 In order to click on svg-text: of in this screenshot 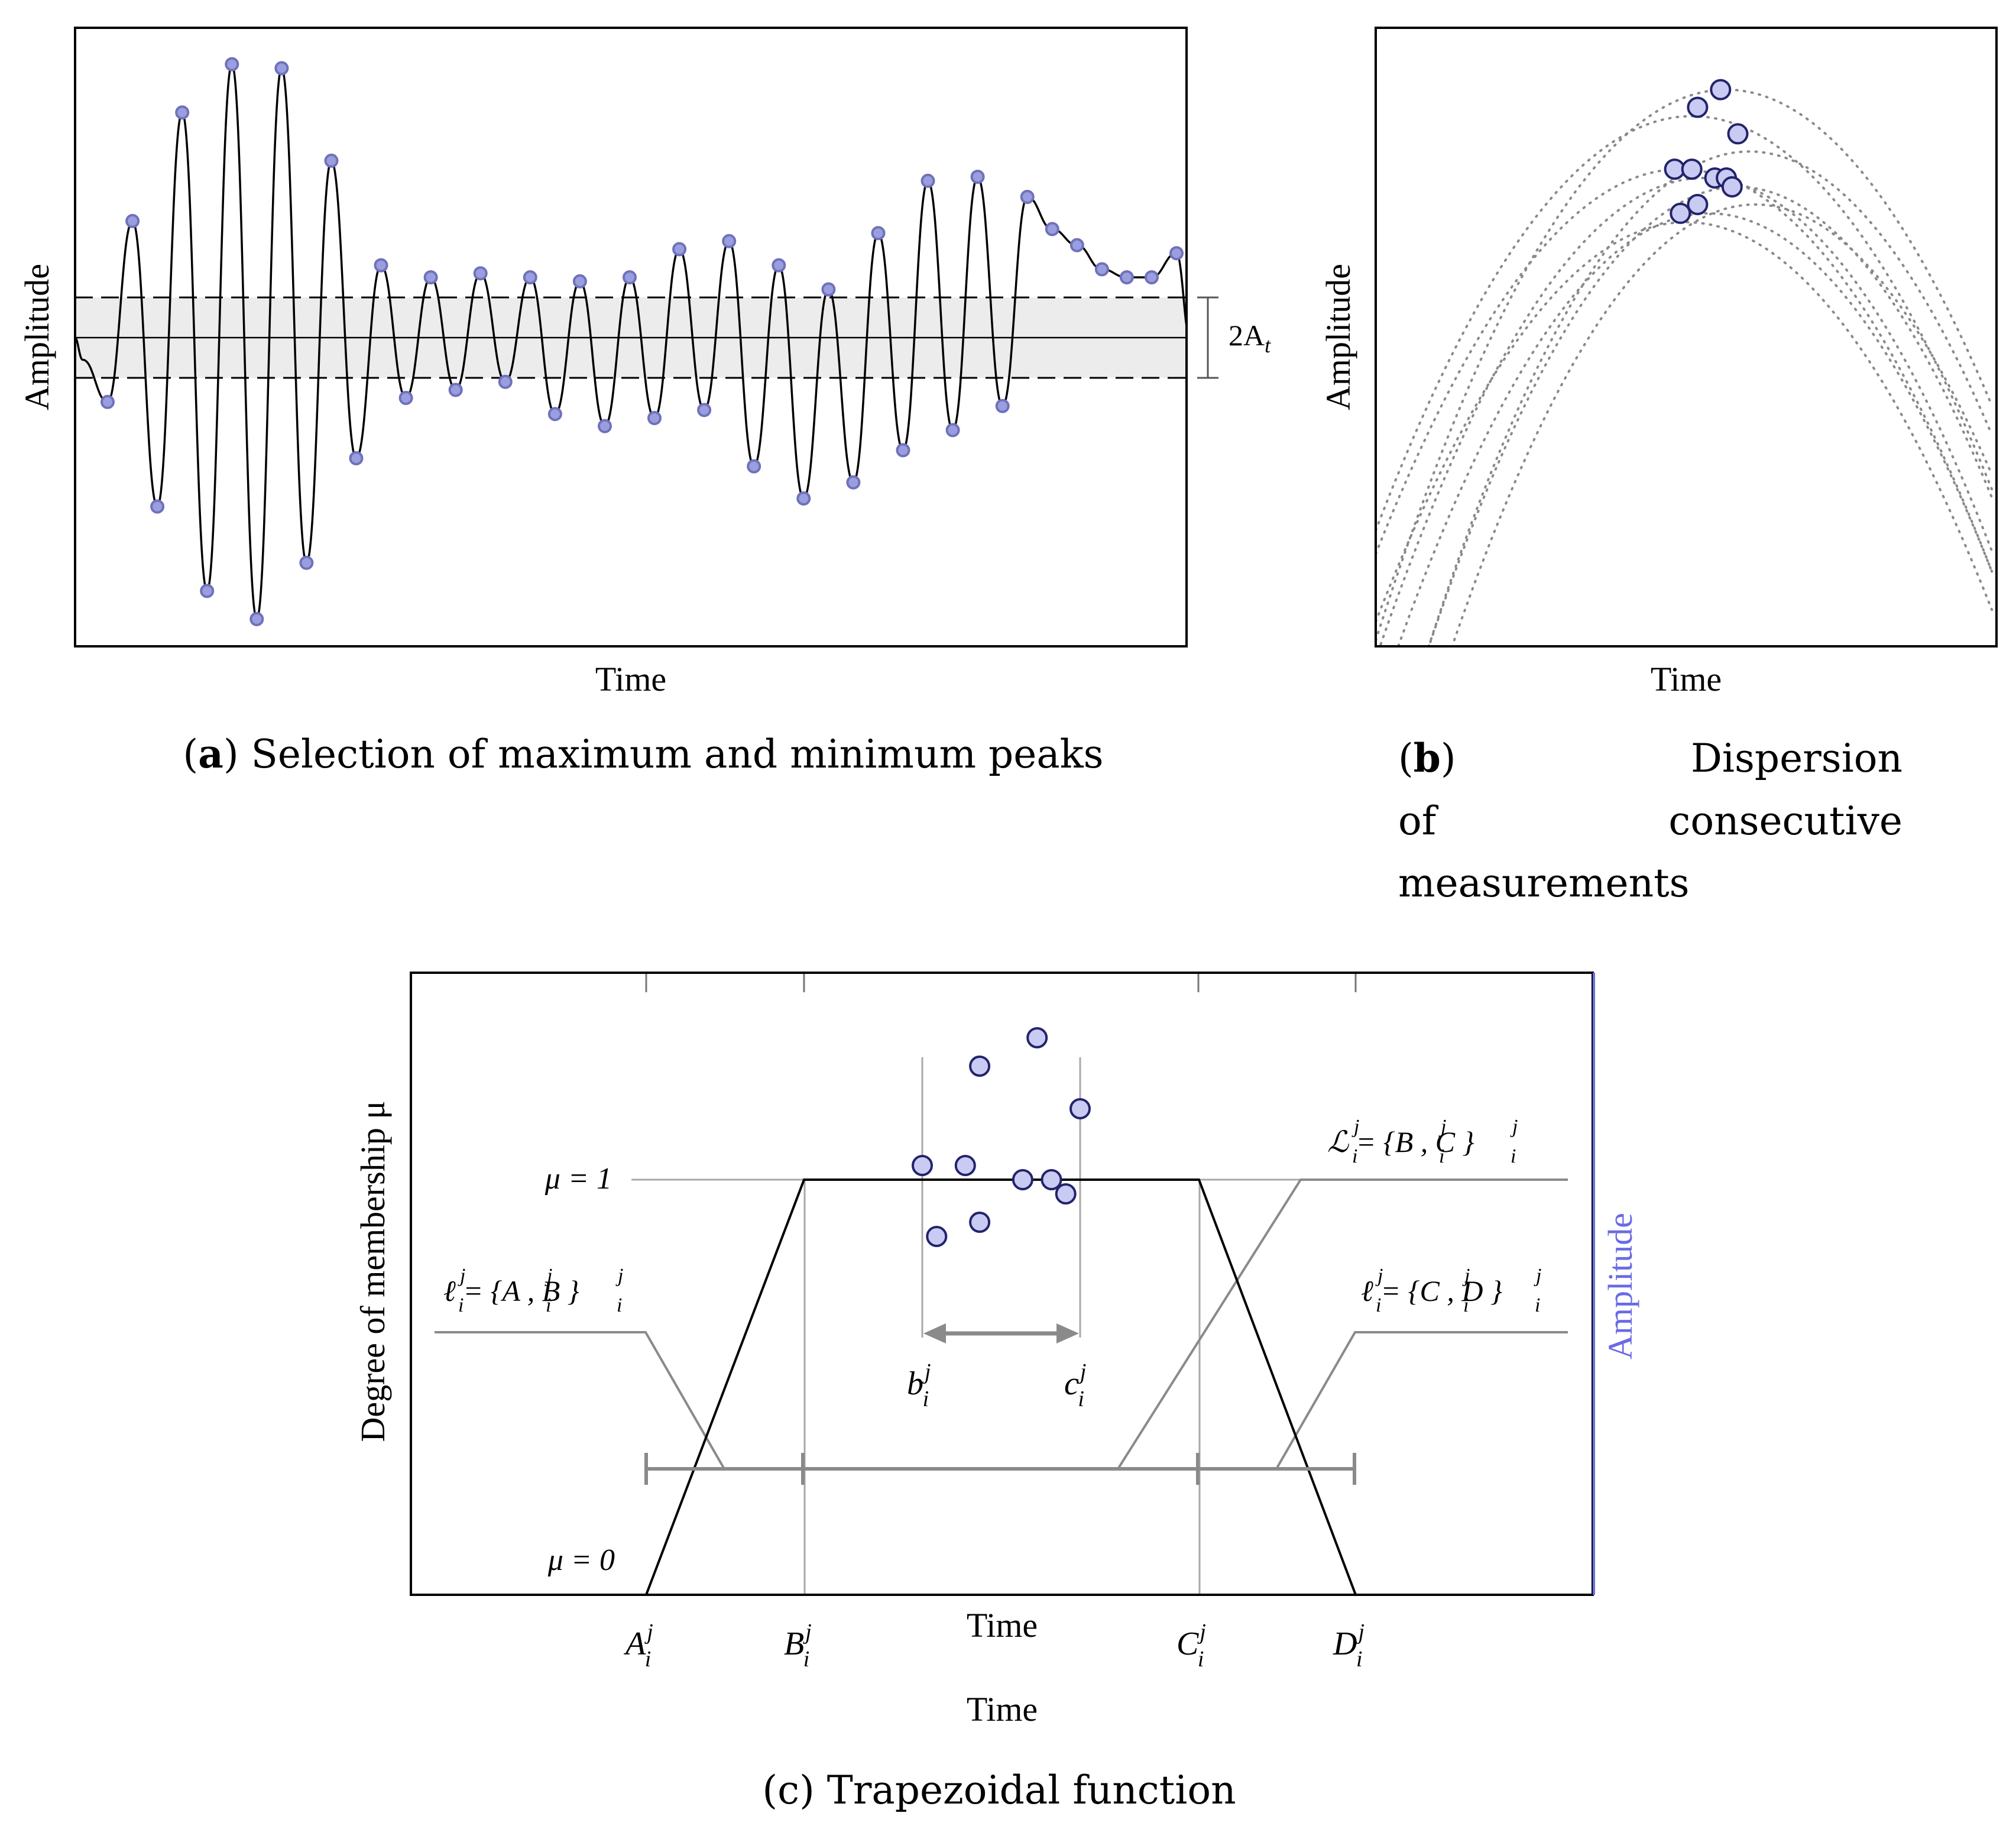, I will do `click(1418, 821)`.